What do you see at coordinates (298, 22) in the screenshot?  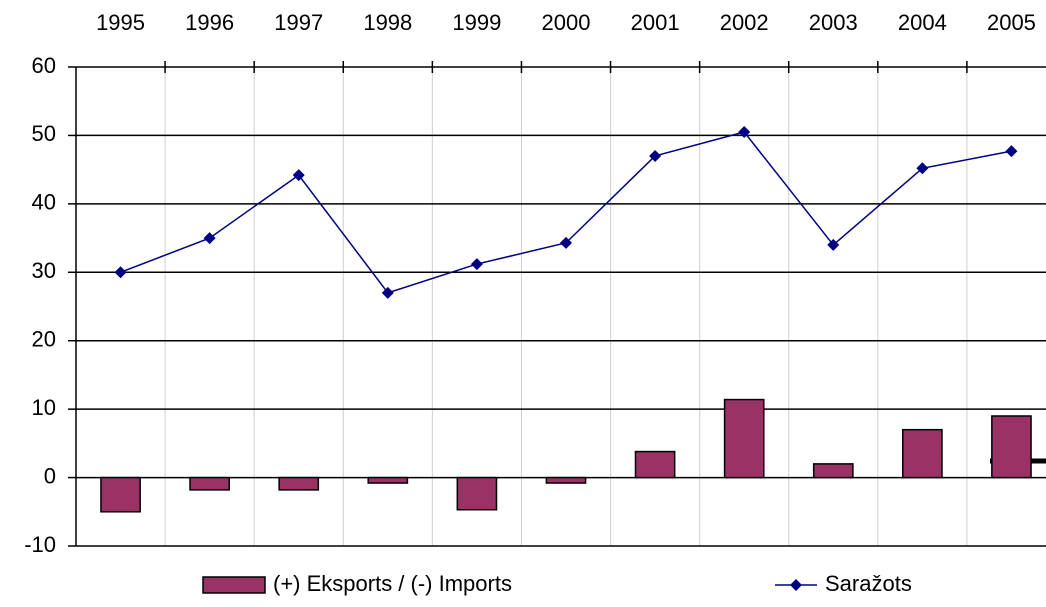 I see `x-tick-label: 1997` at bounding box center [298, 22].